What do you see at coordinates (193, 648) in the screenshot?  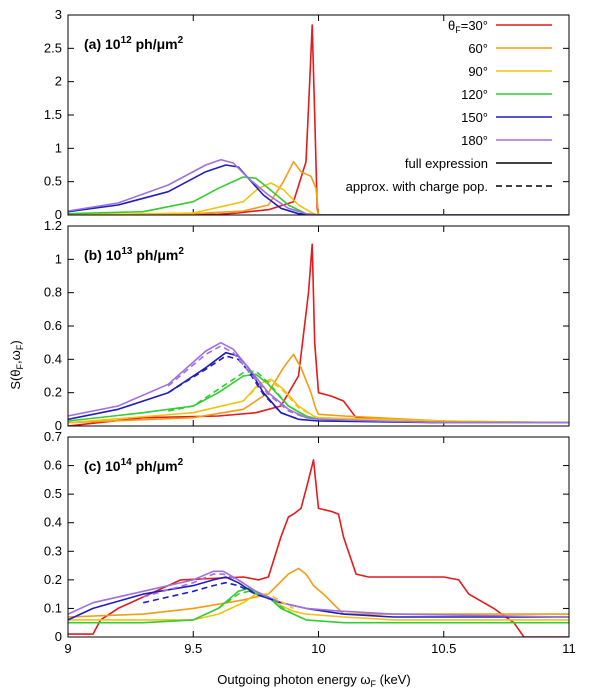 I see `x-tick-label: 9.5` at bounding box center [193, 648].